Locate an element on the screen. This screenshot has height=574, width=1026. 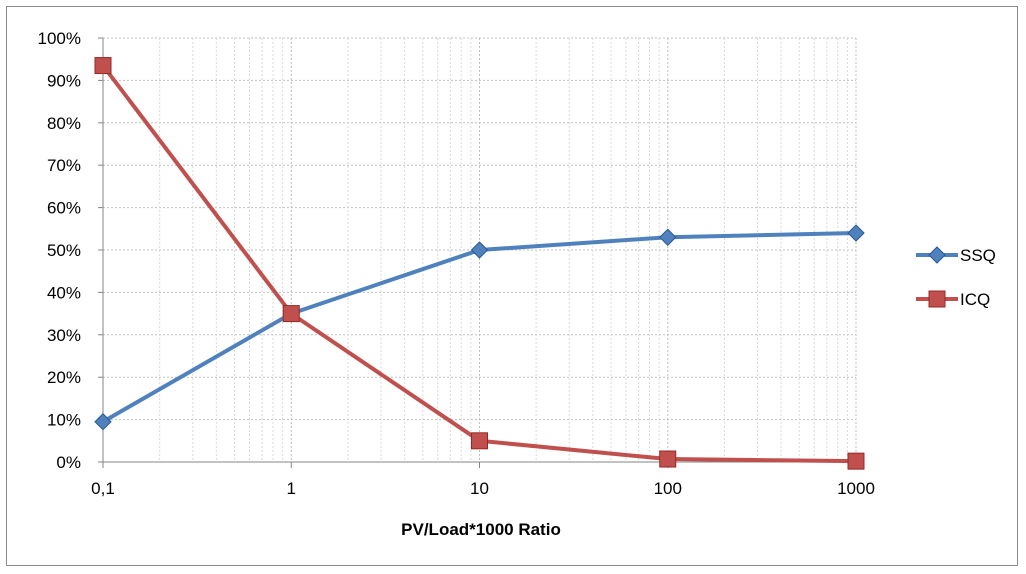
y-tick-label: 40% is located at coordinates (64, 292).